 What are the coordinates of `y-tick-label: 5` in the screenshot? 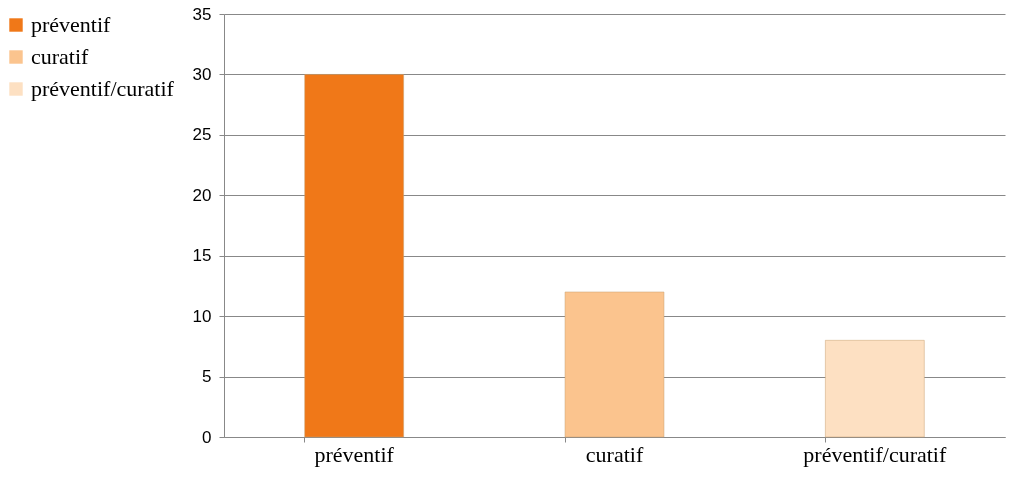 It's located at (207, 377).